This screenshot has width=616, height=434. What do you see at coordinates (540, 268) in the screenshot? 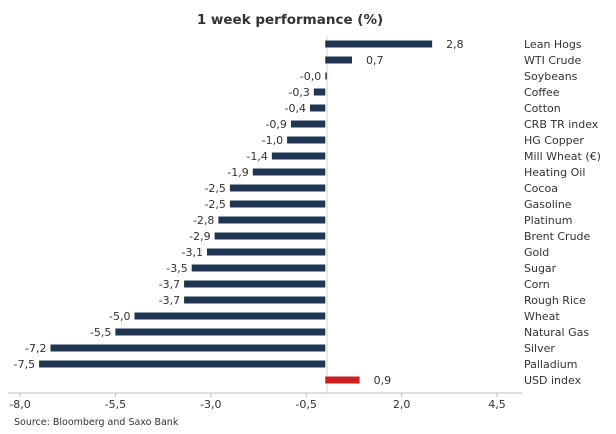
I see `category-label-sugar: Sugar` at bounding box center [540, 268].